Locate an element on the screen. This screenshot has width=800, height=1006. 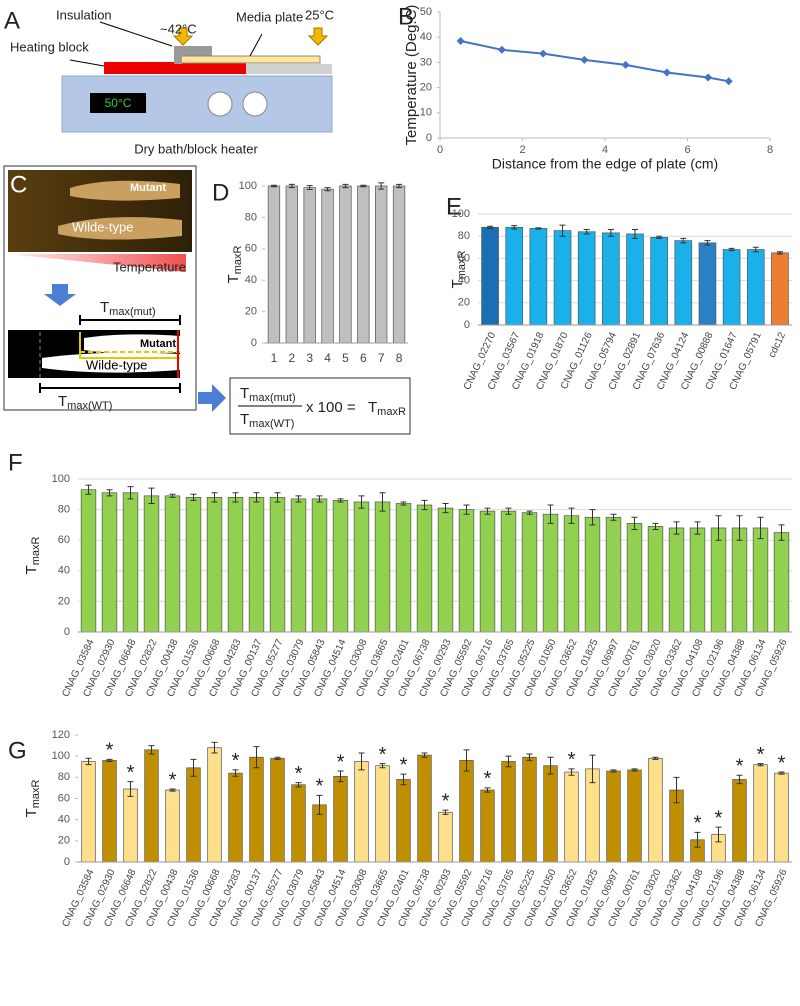
block-rest is located at coordinates (289, 69).